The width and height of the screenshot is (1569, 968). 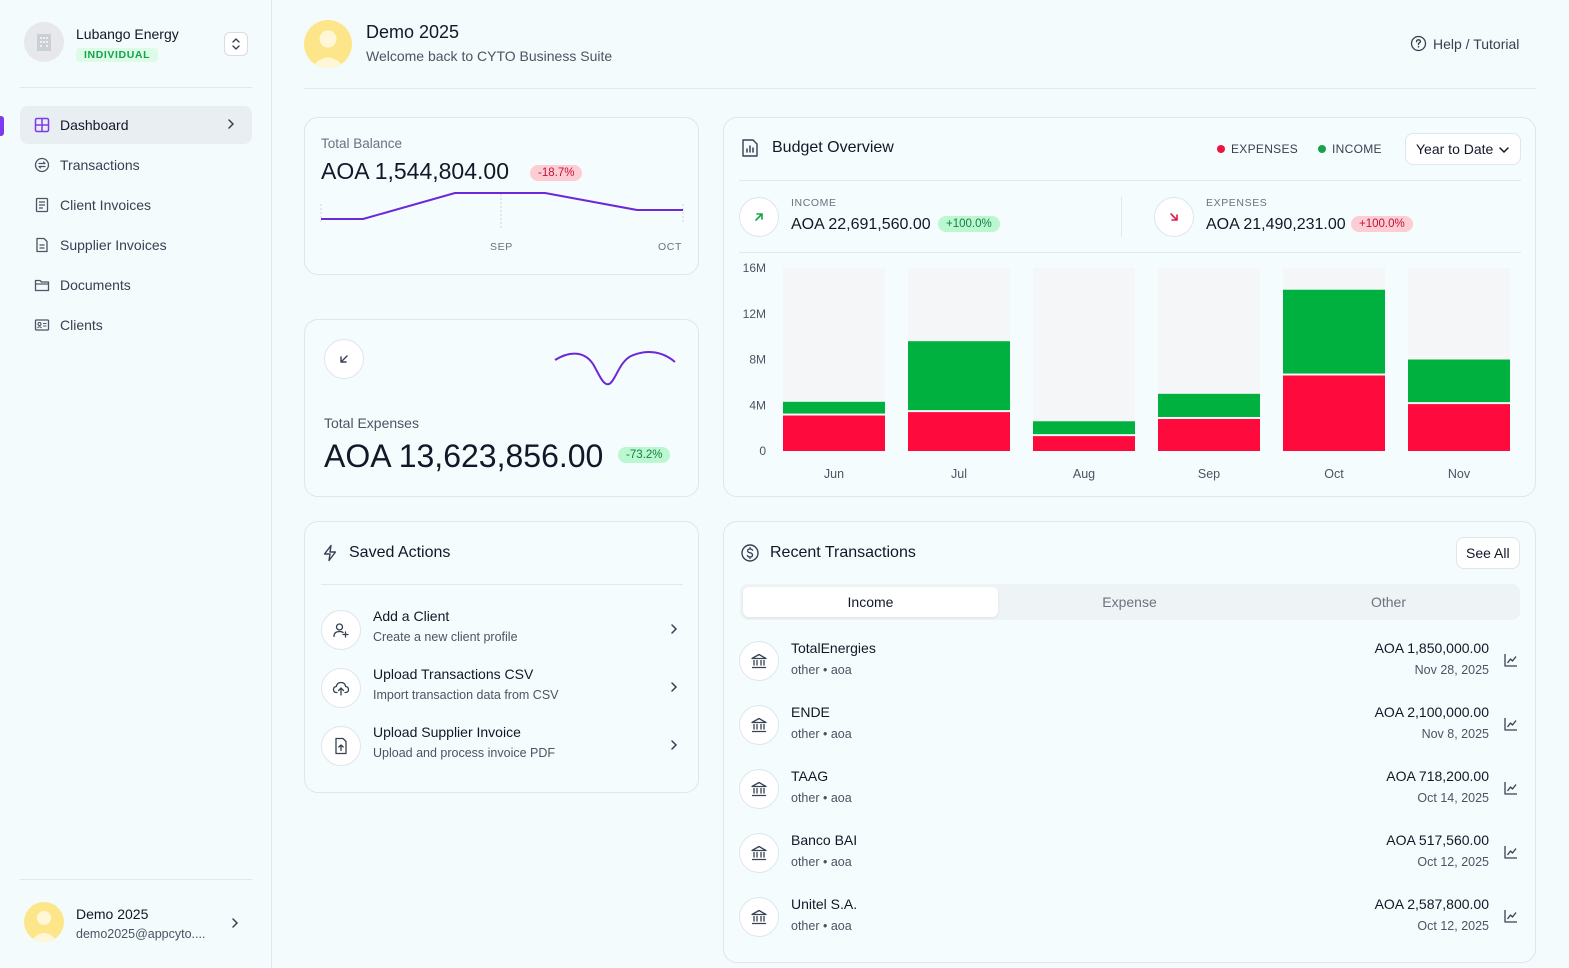 I want to click on x-tick-label: Jun, so click(x=834, y=474).